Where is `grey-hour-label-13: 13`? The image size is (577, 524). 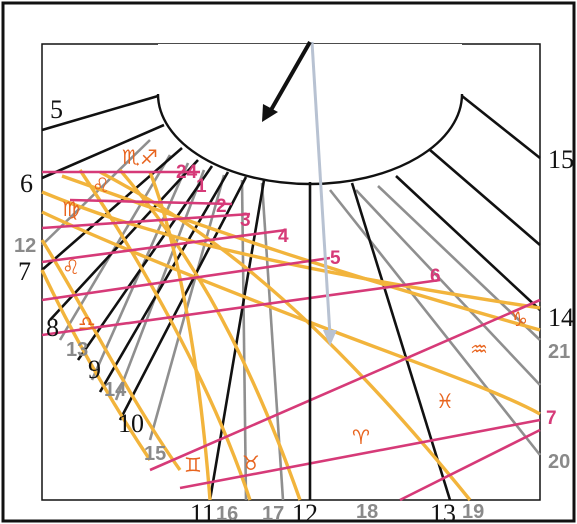
grey-hour-label-13: 13 is located at coordinates (77, 350).